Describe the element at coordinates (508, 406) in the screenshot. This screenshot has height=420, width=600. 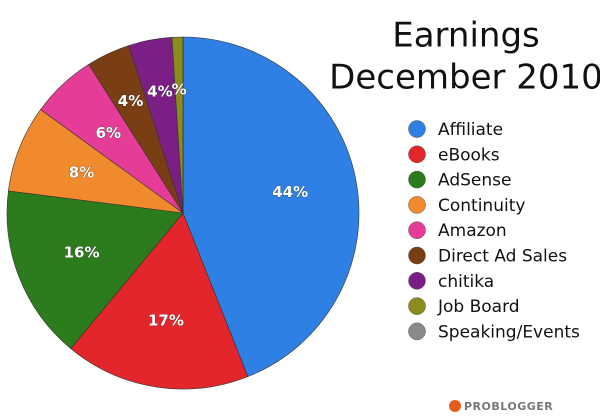
I see `logo: PROBLOGGER` at that location.